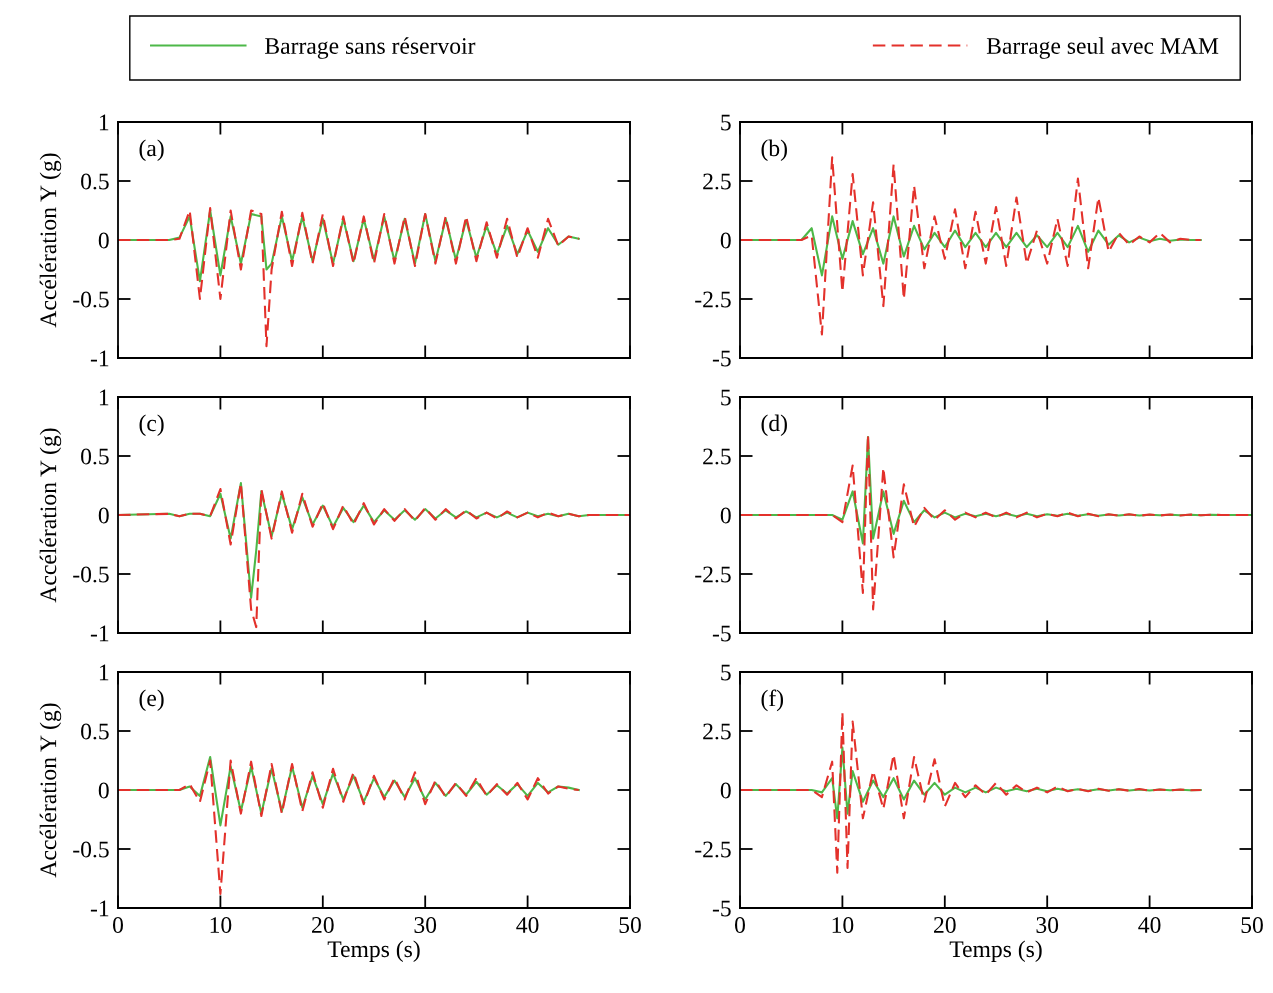 The height and width of the screenshot is (993, 1273). Describe the element at coordinates (1102, 48) in the screenshot. I see `legend-label: Barrage seul avec MAM` at that location.